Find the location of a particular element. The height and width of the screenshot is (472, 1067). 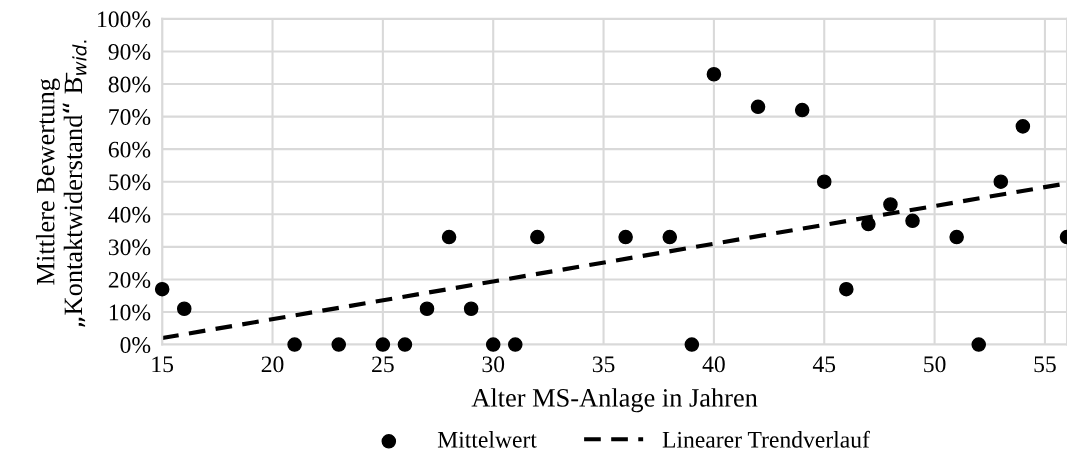

y-tick-label: 90% is located at coordinates (129, 51).